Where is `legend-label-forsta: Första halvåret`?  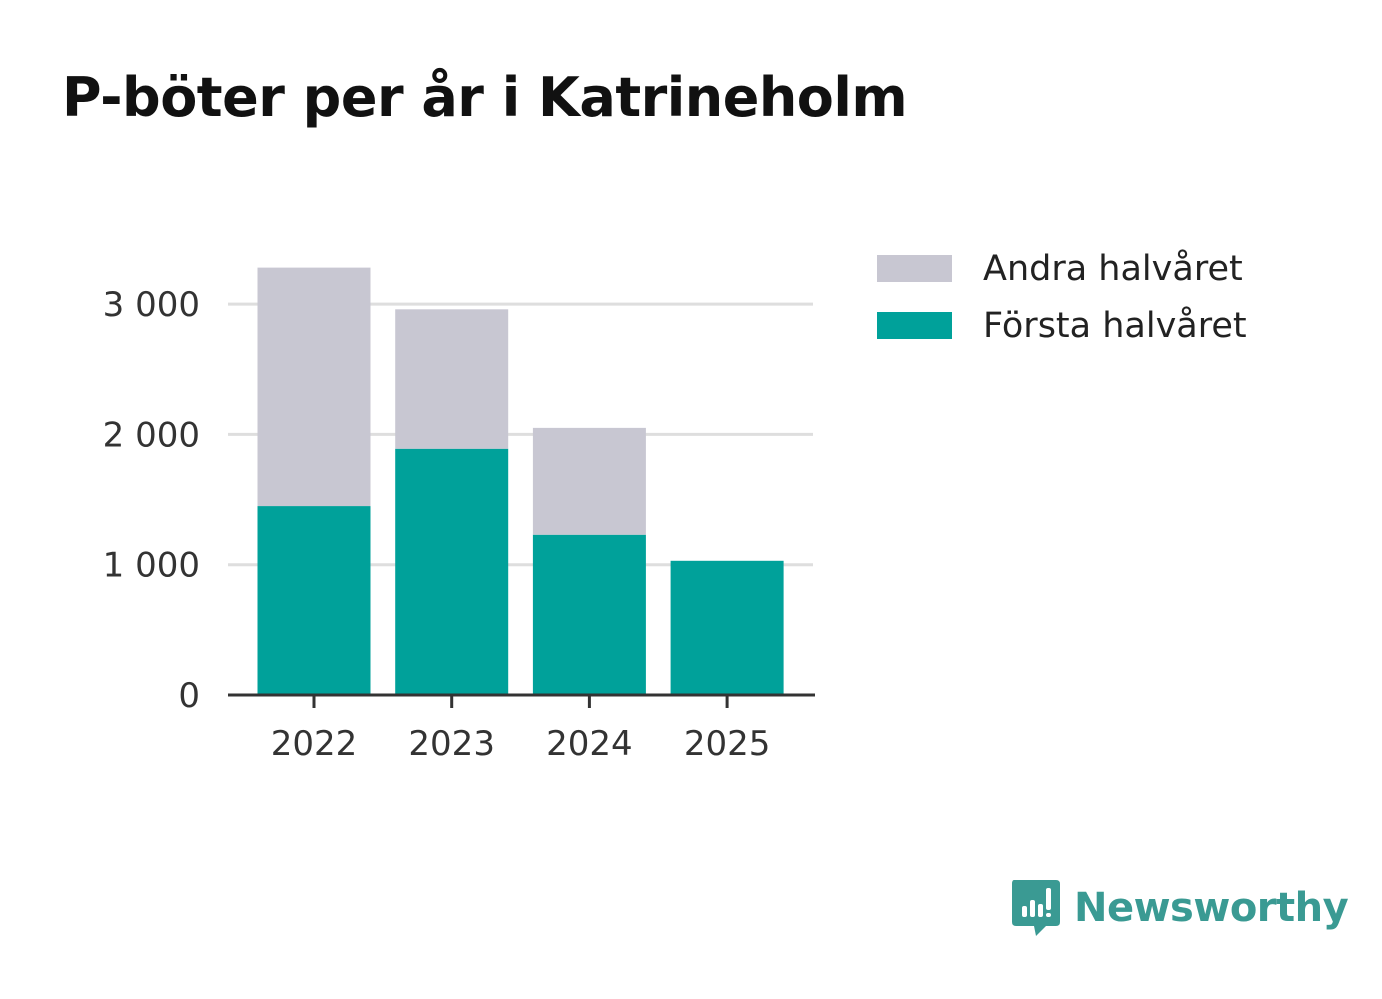 legend-label-forsta: Första halvåret is located at coordinates (1115, 325).